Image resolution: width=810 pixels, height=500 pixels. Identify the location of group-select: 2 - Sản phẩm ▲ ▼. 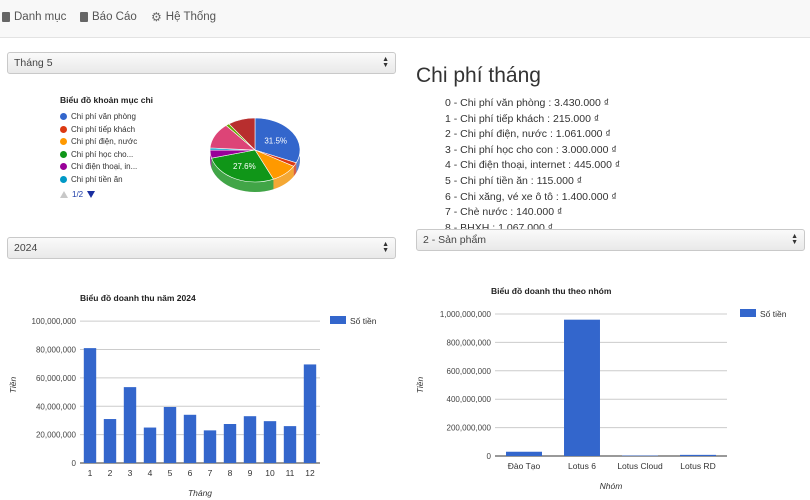
(610, 240).